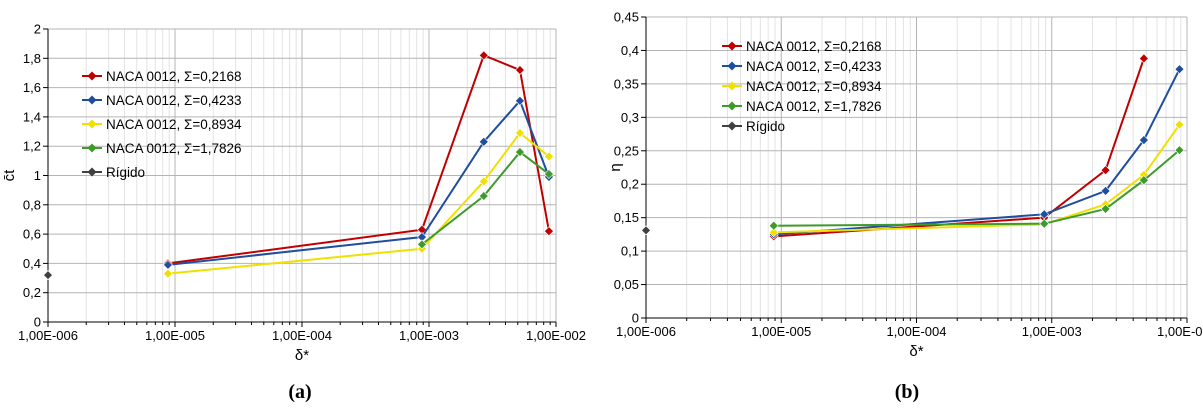 This screenshot has height=410, width=1203. Describe the element at coordinates (32, 204) in the screenshot. I see `y-tick-label: 0,8` at that location.